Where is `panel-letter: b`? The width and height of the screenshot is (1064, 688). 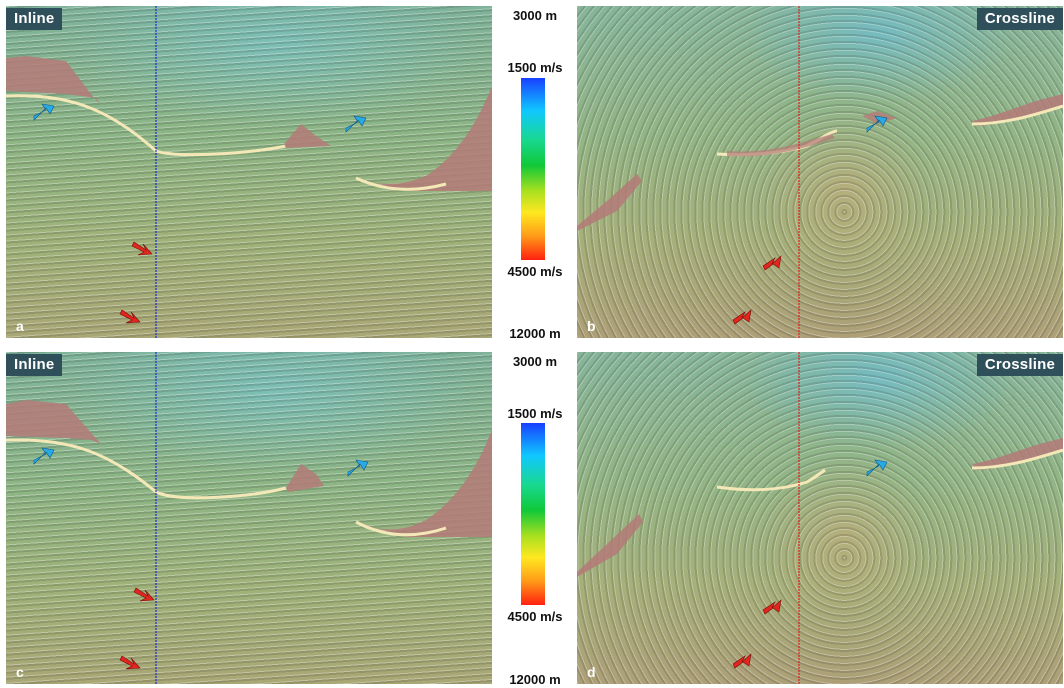
panel-letter: b is located at coordinates (591, 326).